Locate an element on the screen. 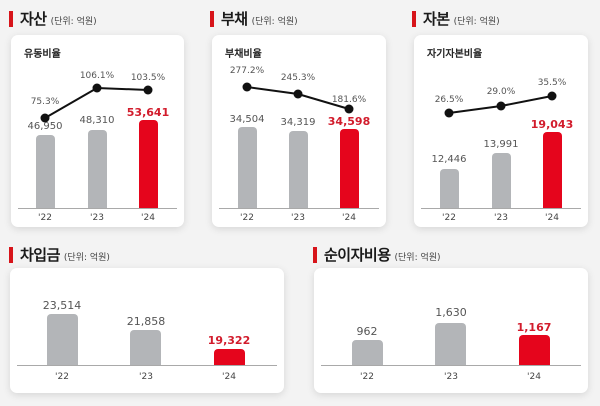 The image size is (600, 406). liabilities-header: 부채 (단위: 억원) is located at coordinates (254, 18).